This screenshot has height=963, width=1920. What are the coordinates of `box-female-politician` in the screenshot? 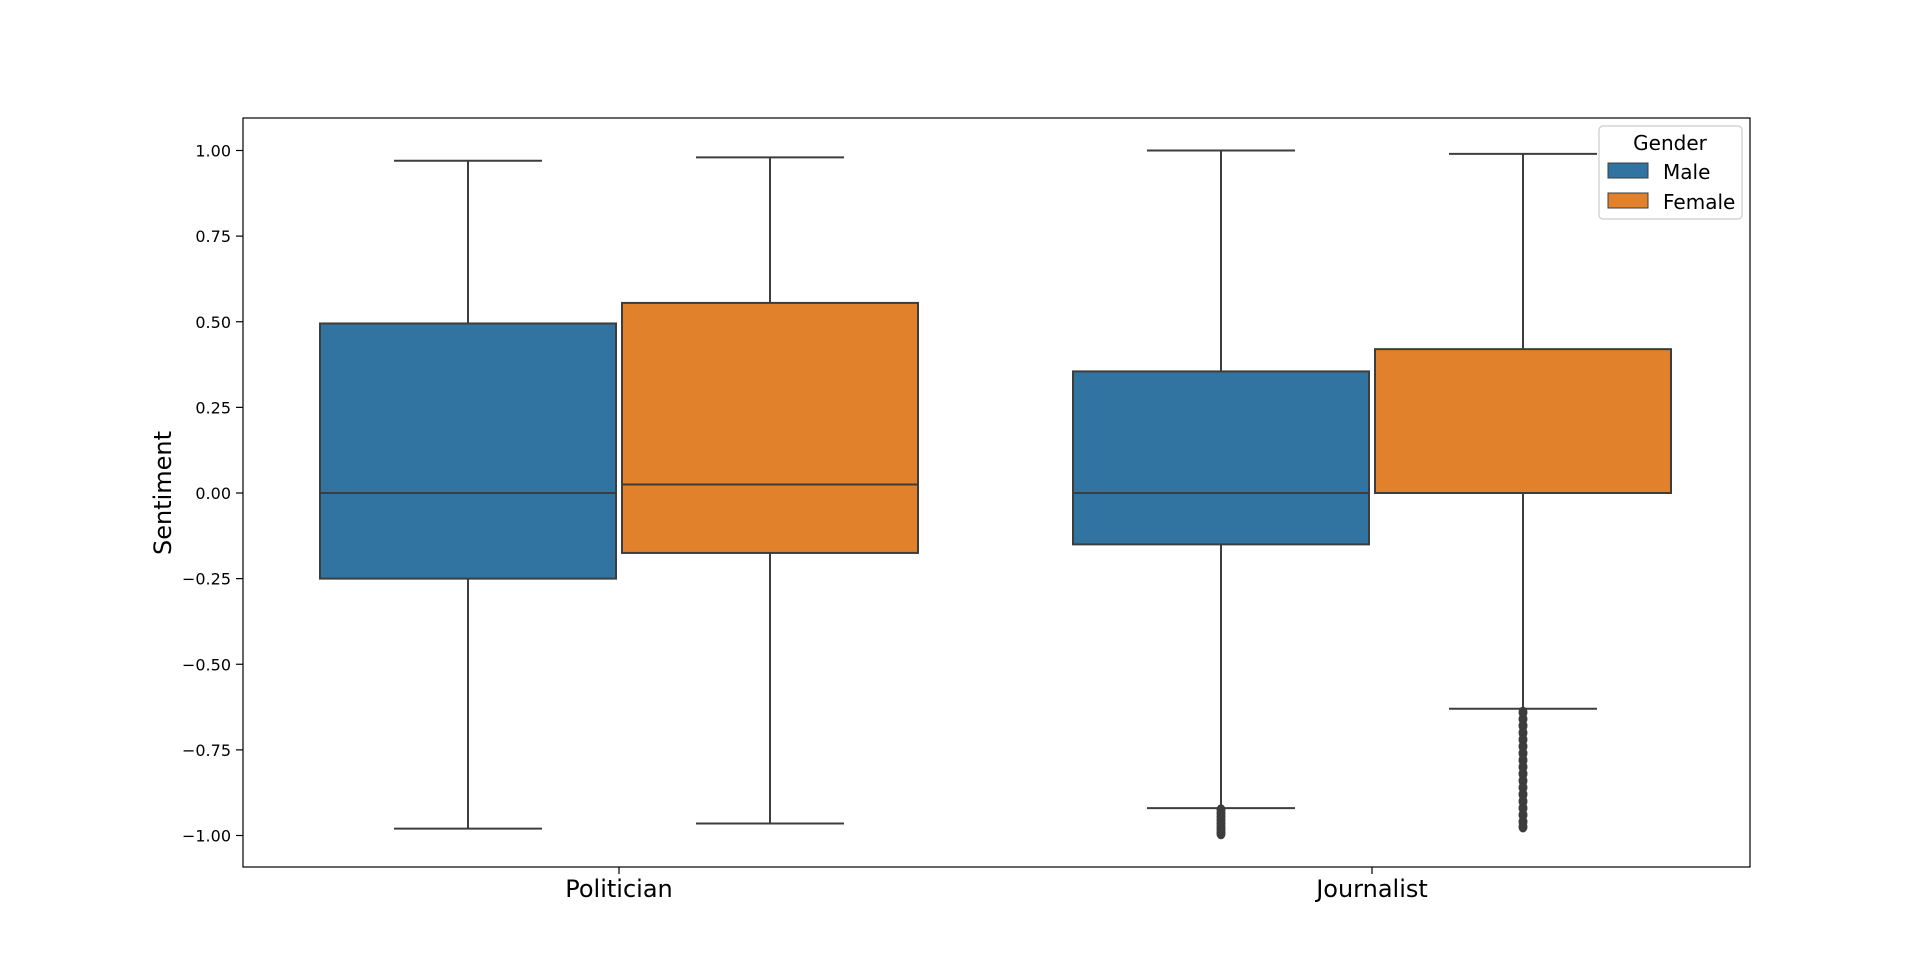 It's located at (770, 427).